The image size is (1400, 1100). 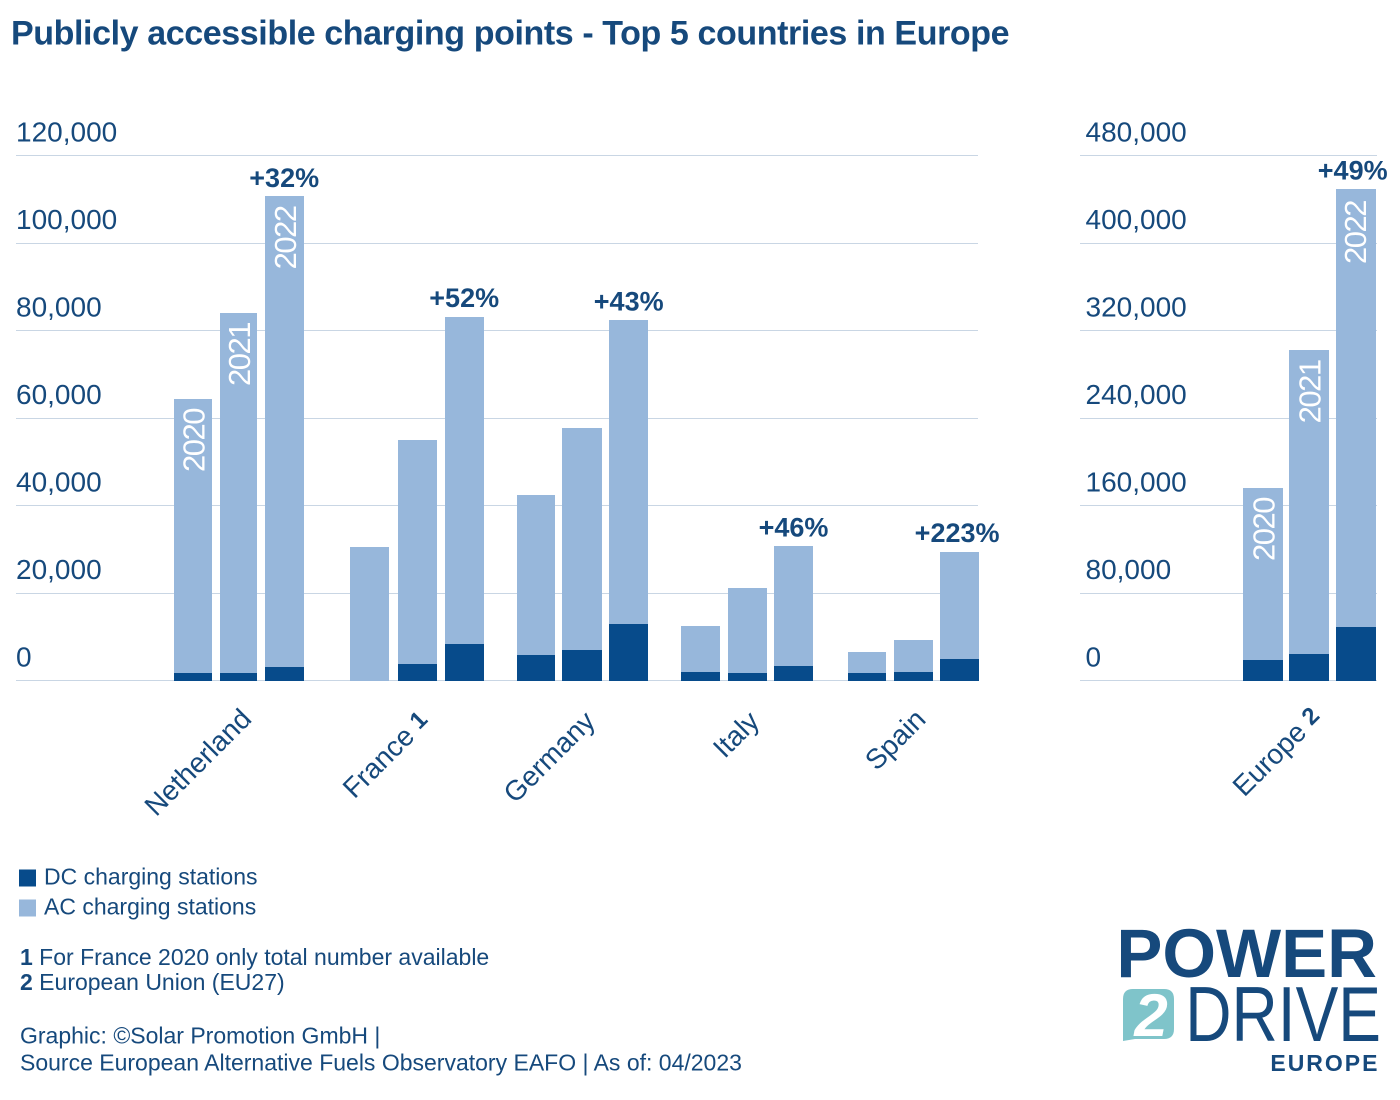 What do you see at coordinates (1136, 482) in the screenshot?
I see `svg-text: 160,000` at bounding box center [1136, 482].